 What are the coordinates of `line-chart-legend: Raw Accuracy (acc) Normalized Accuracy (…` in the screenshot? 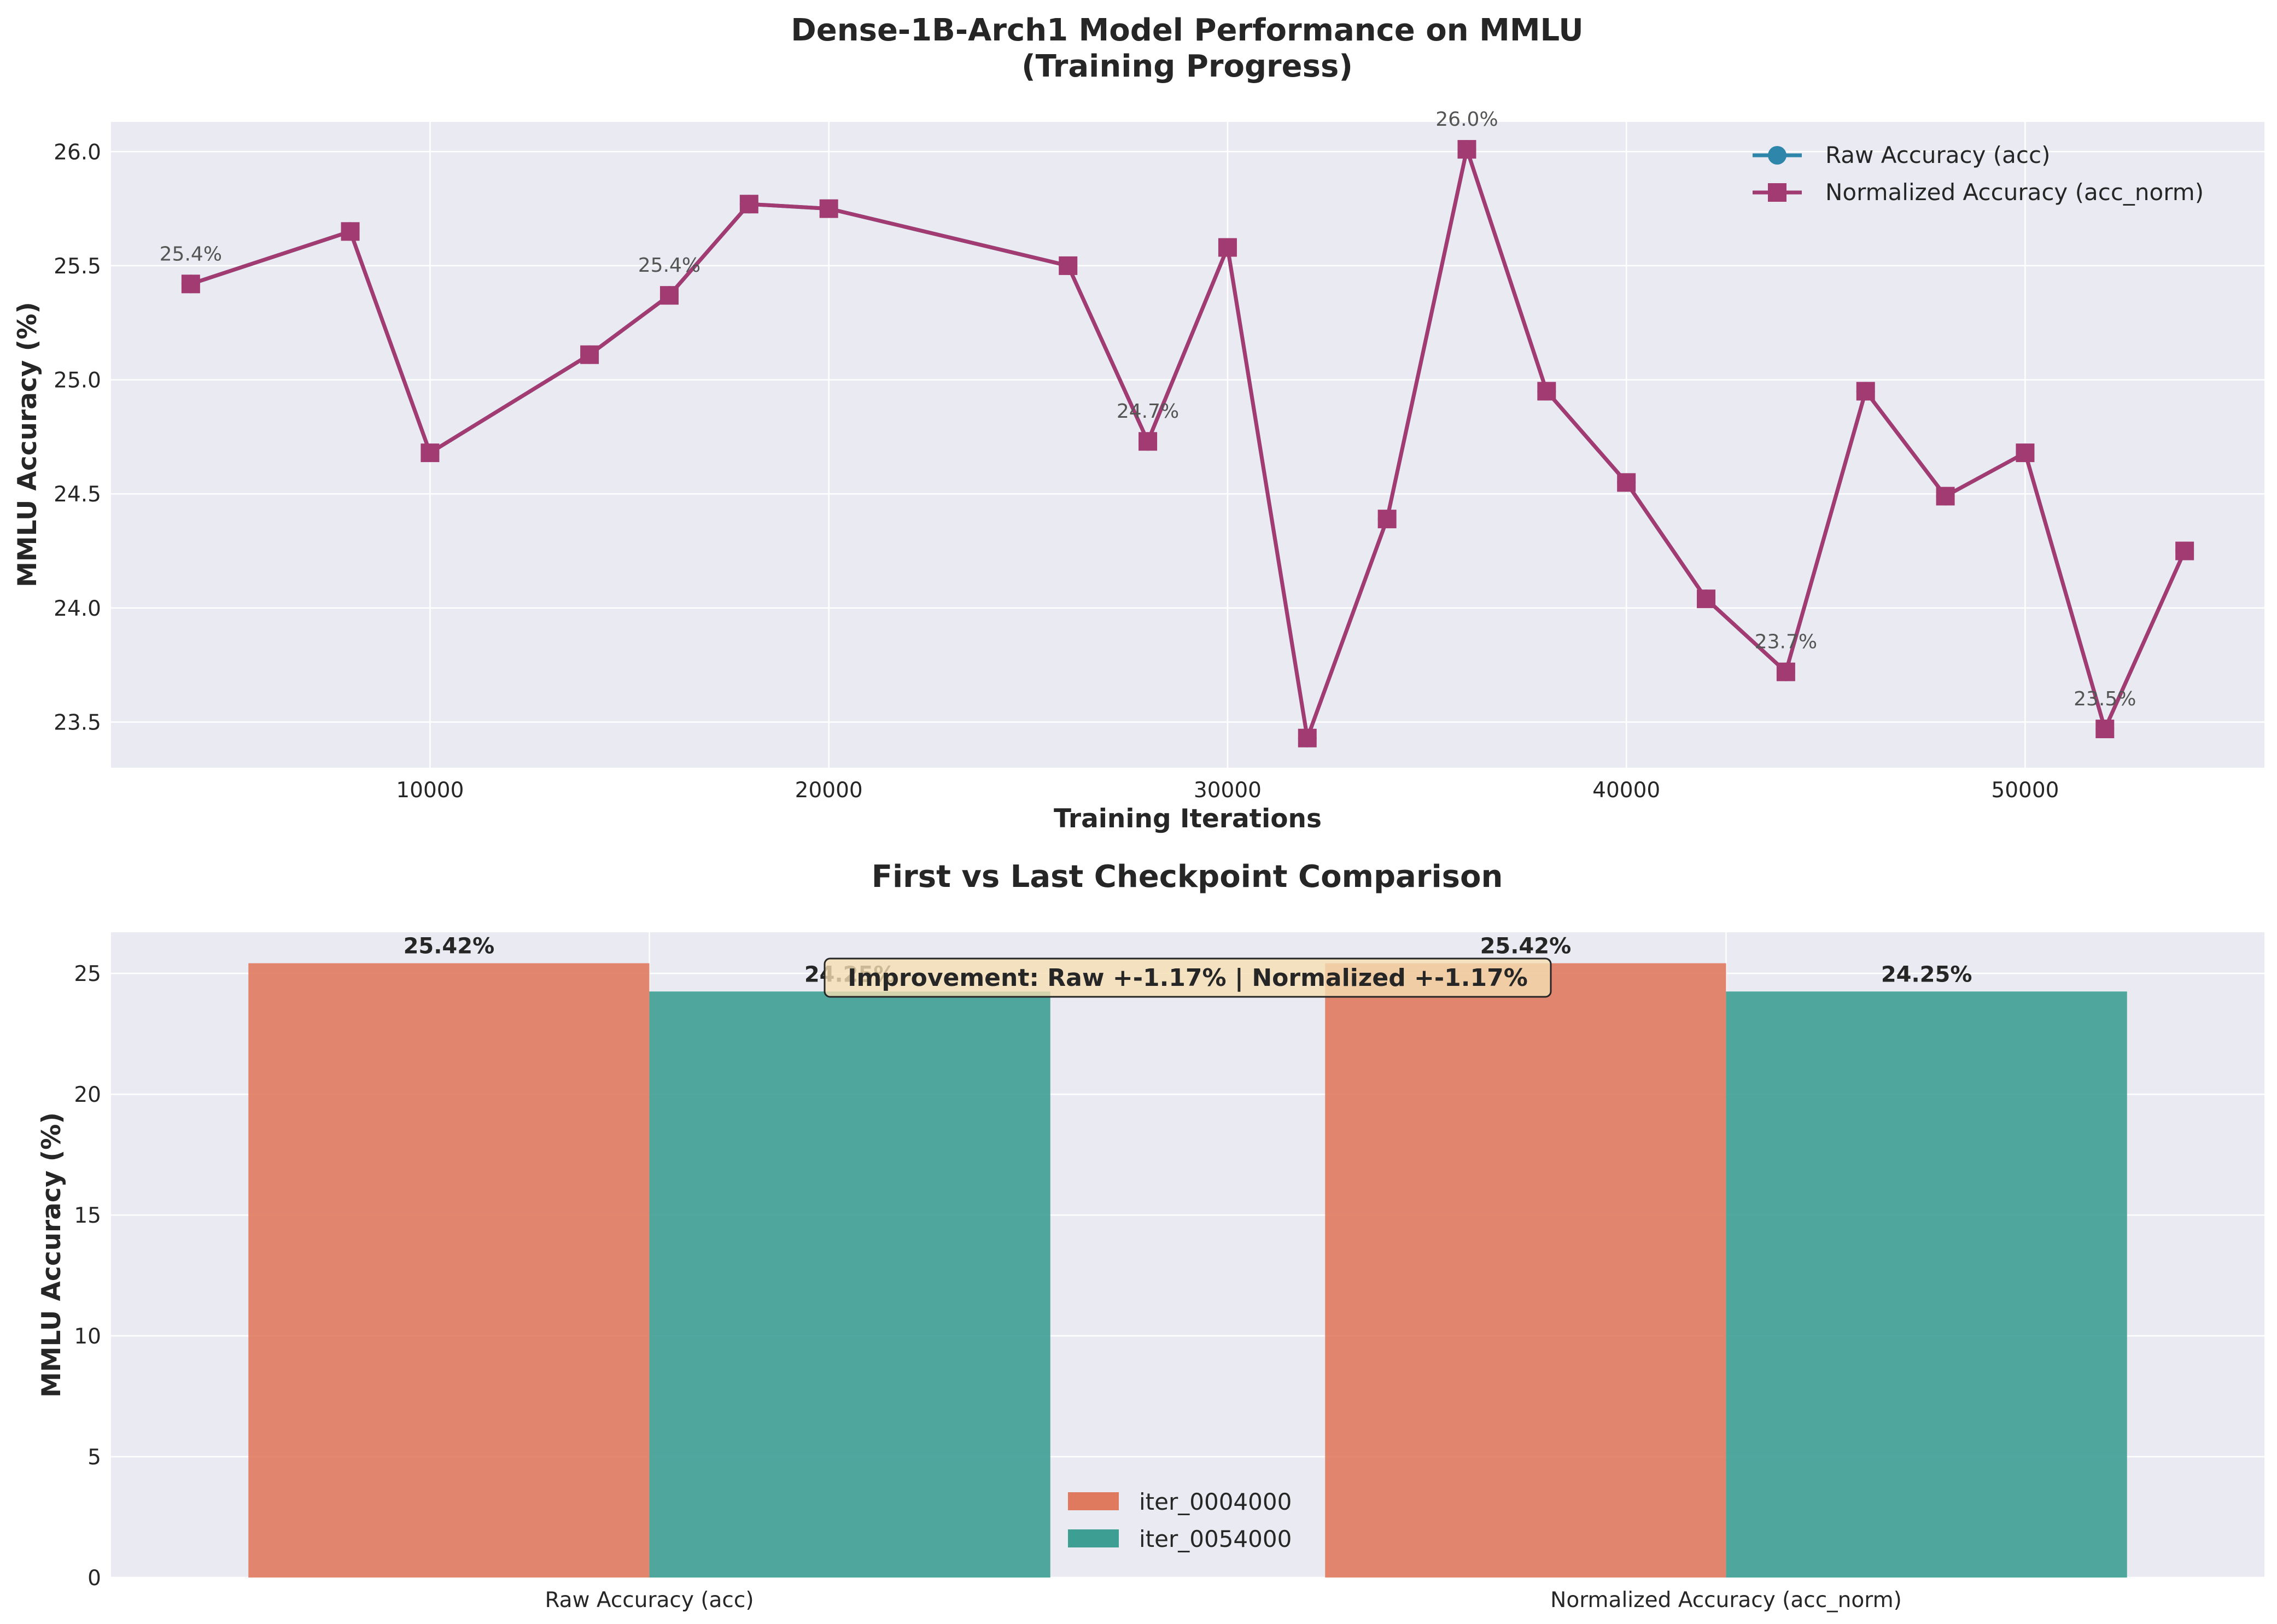 It's located at (1978, 174).